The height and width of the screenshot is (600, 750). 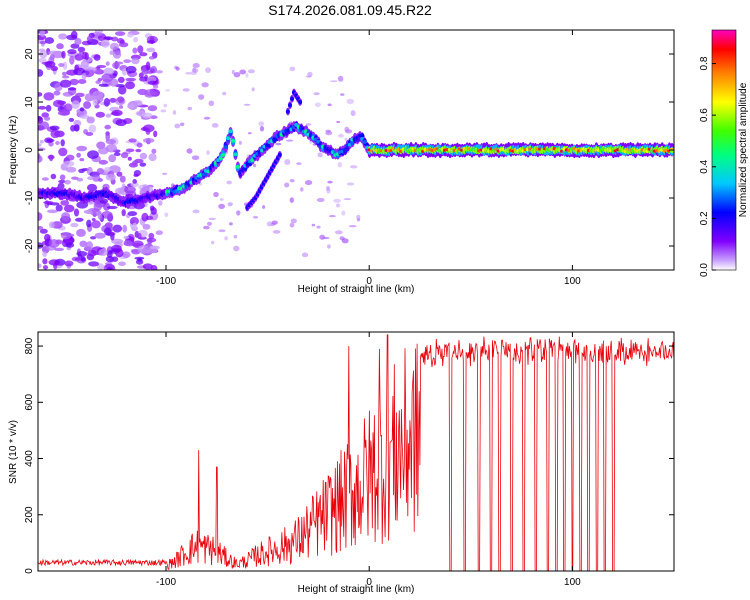 What do you see at coordinates (704, 115) in the screenshot?
I see `colorbar-tick-label: 0.6` at bounding box center [704, 115].